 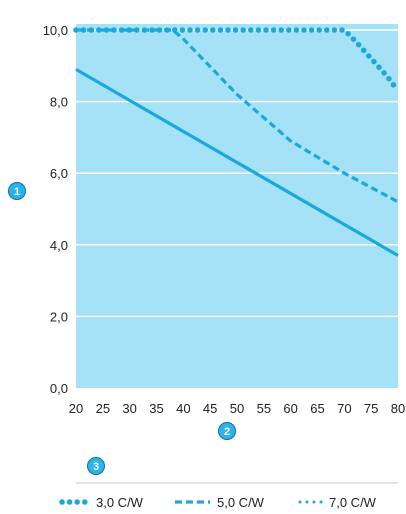 I want to click on legend-label: 3,0 C/W, so click(x=120, y=502).